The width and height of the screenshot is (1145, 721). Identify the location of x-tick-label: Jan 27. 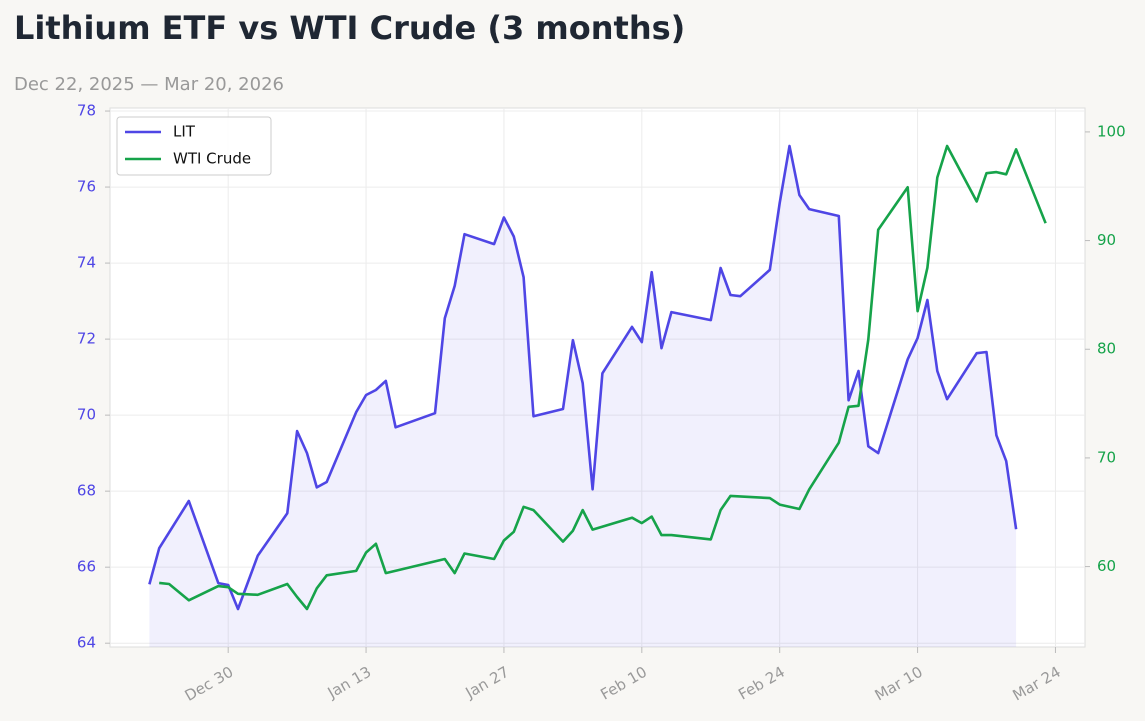
(487, 683).